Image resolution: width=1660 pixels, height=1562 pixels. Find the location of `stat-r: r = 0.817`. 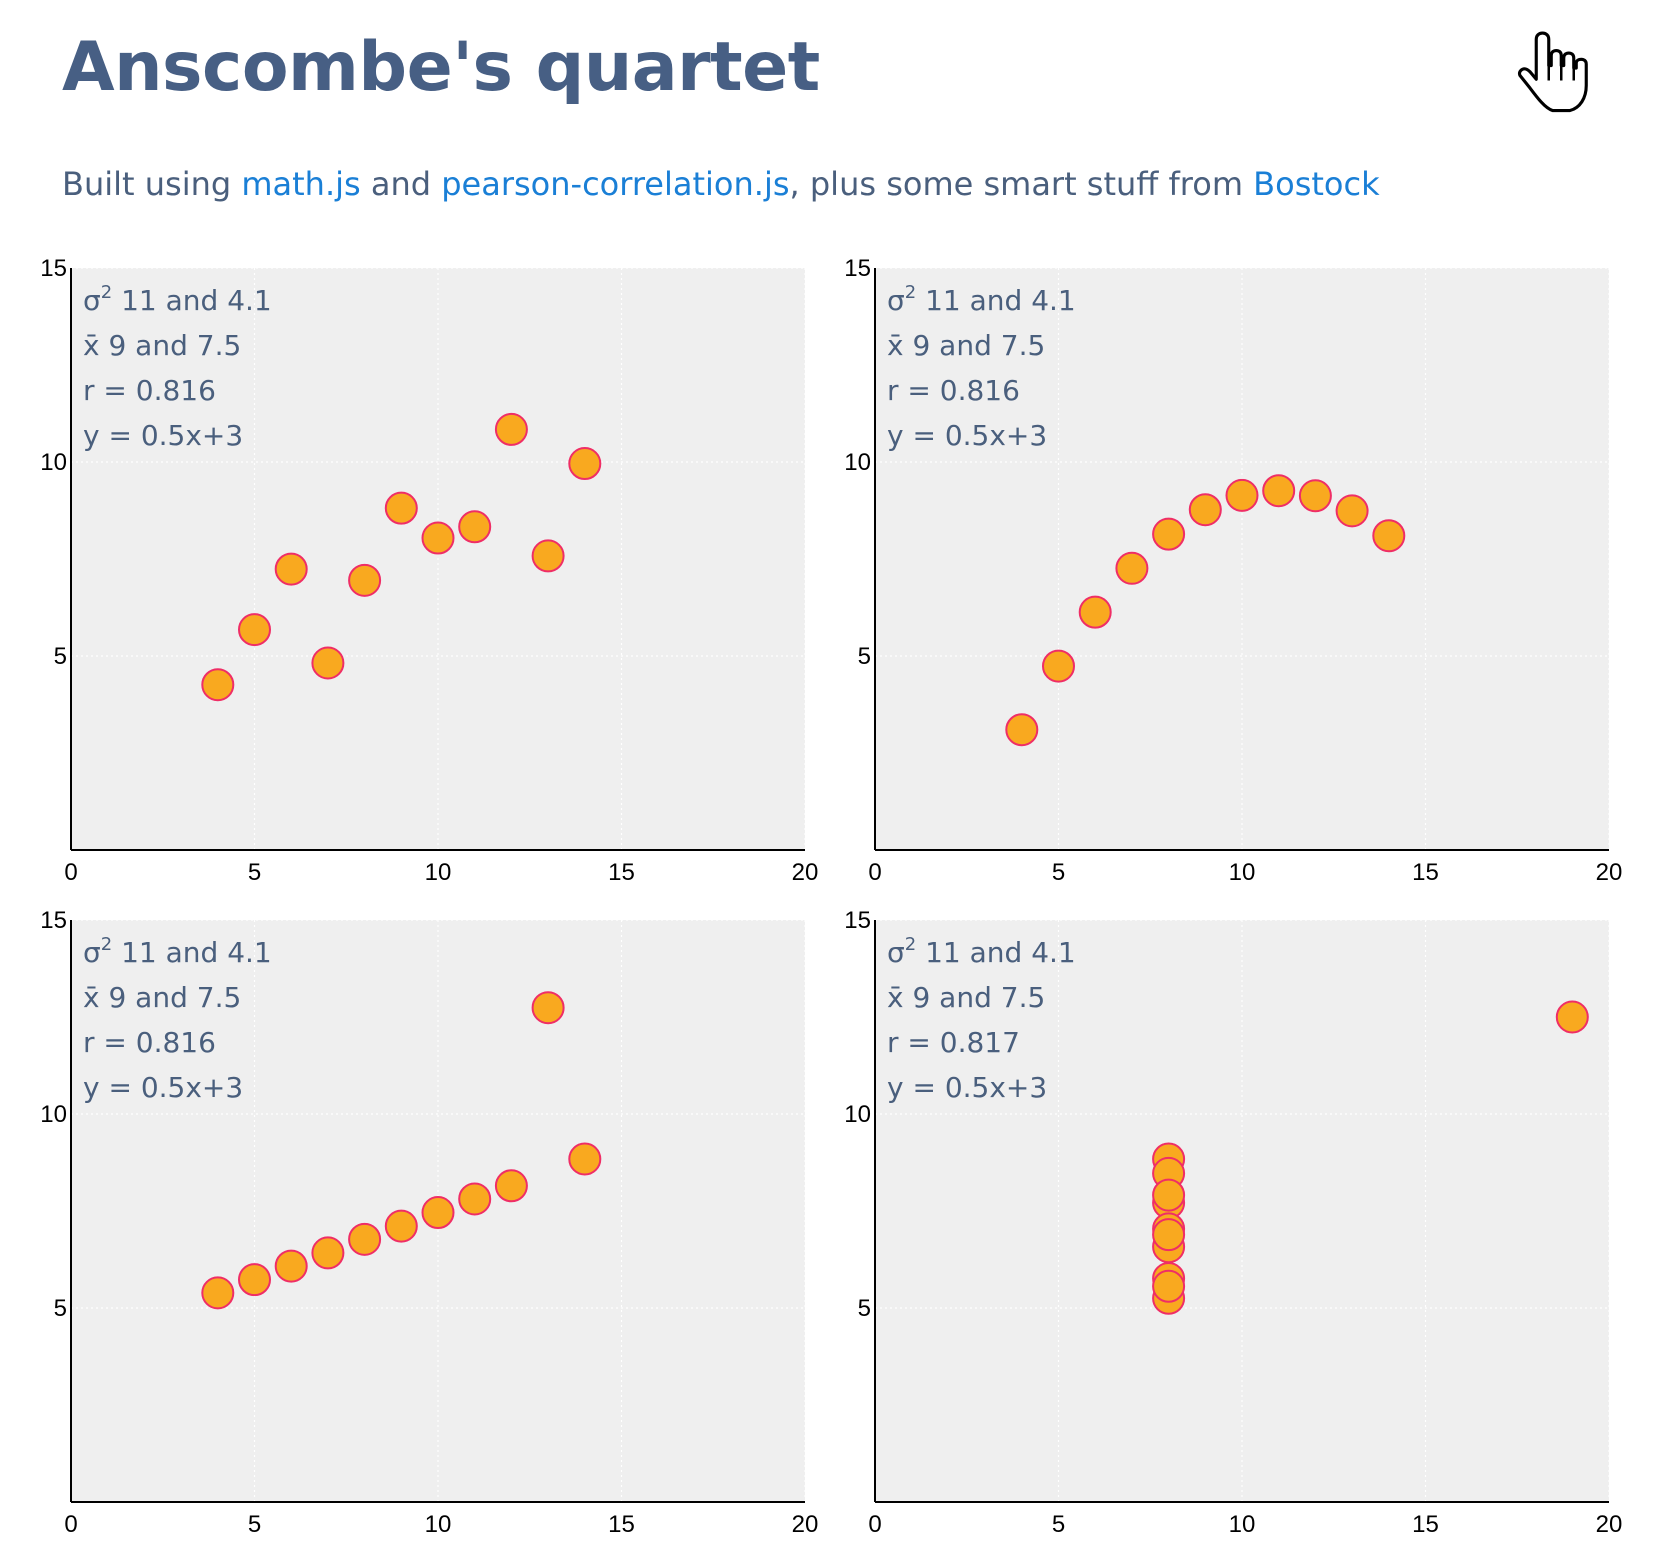

stat-r: r = 0.817 is located at coordinates (953, 1042).